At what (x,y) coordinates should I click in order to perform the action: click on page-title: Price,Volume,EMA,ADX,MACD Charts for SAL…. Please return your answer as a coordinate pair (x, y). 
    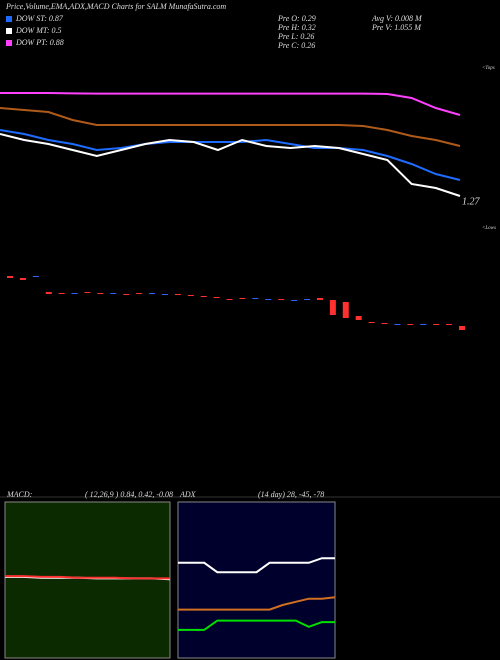
    Looking at the image, I should click on (115, 6).